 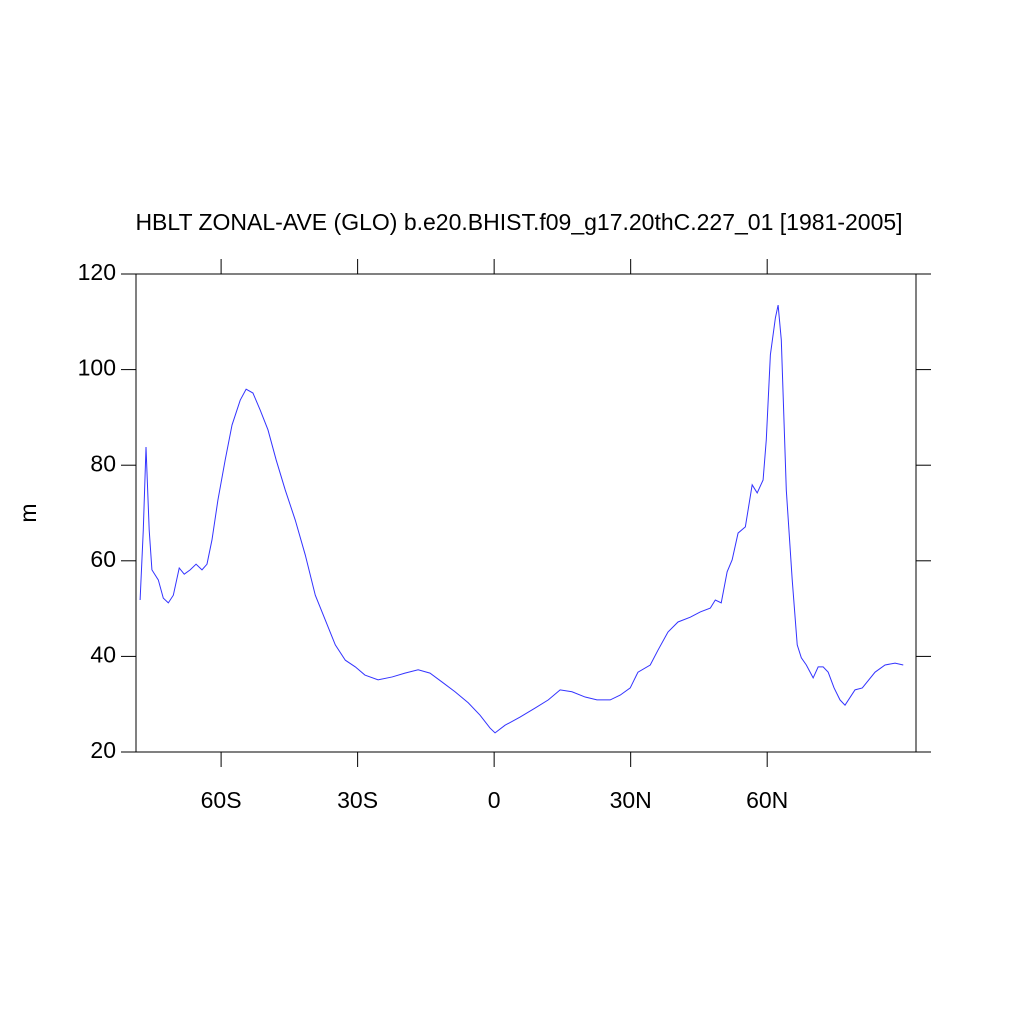 I want to click on y-tick-label: 60, so click(x=103, y=559).